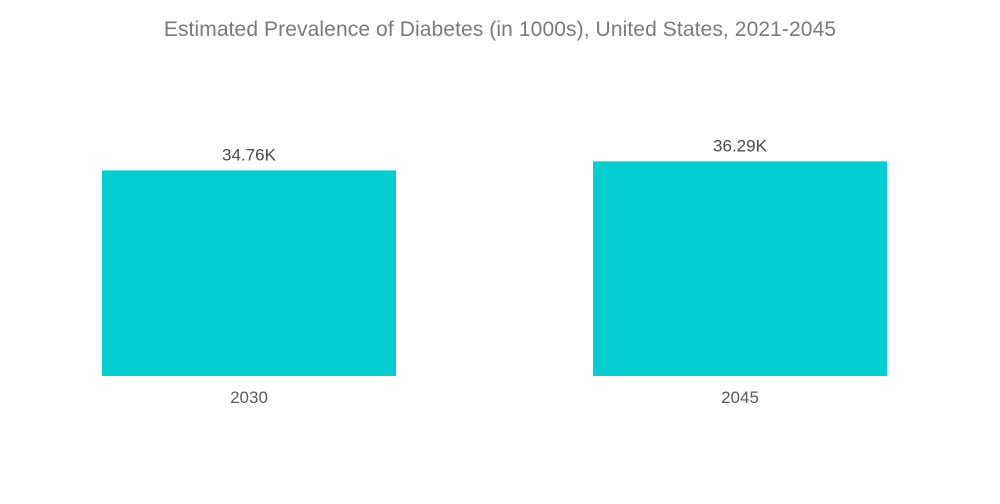 This screenshot has width=1000, height=504. I want to click on bar-2045, so click(740, 268).